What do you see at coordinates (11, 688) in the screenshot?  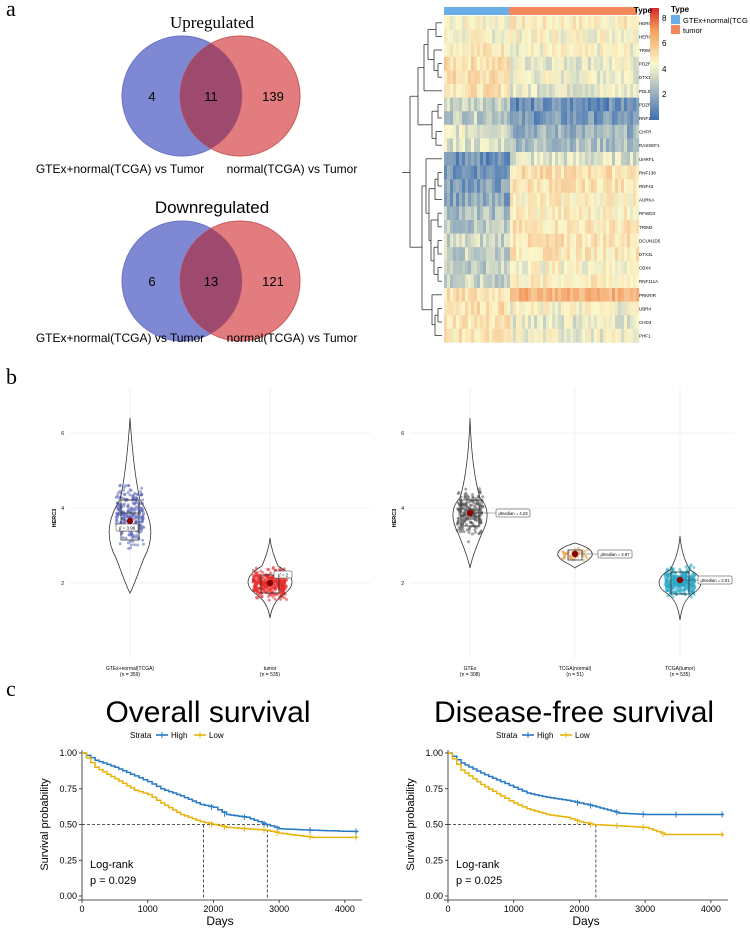 I see `panel-label-c: c` at bounding box center [11, 688].